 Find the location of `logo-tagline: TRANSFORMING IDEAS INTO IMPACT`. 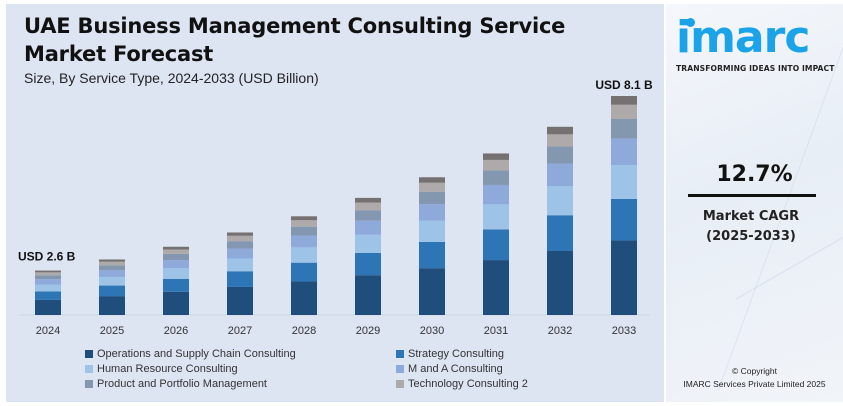

logo-tagline: TRANSFORMING IDEAS INTO IMPACT is located at coordinates (755, 68).